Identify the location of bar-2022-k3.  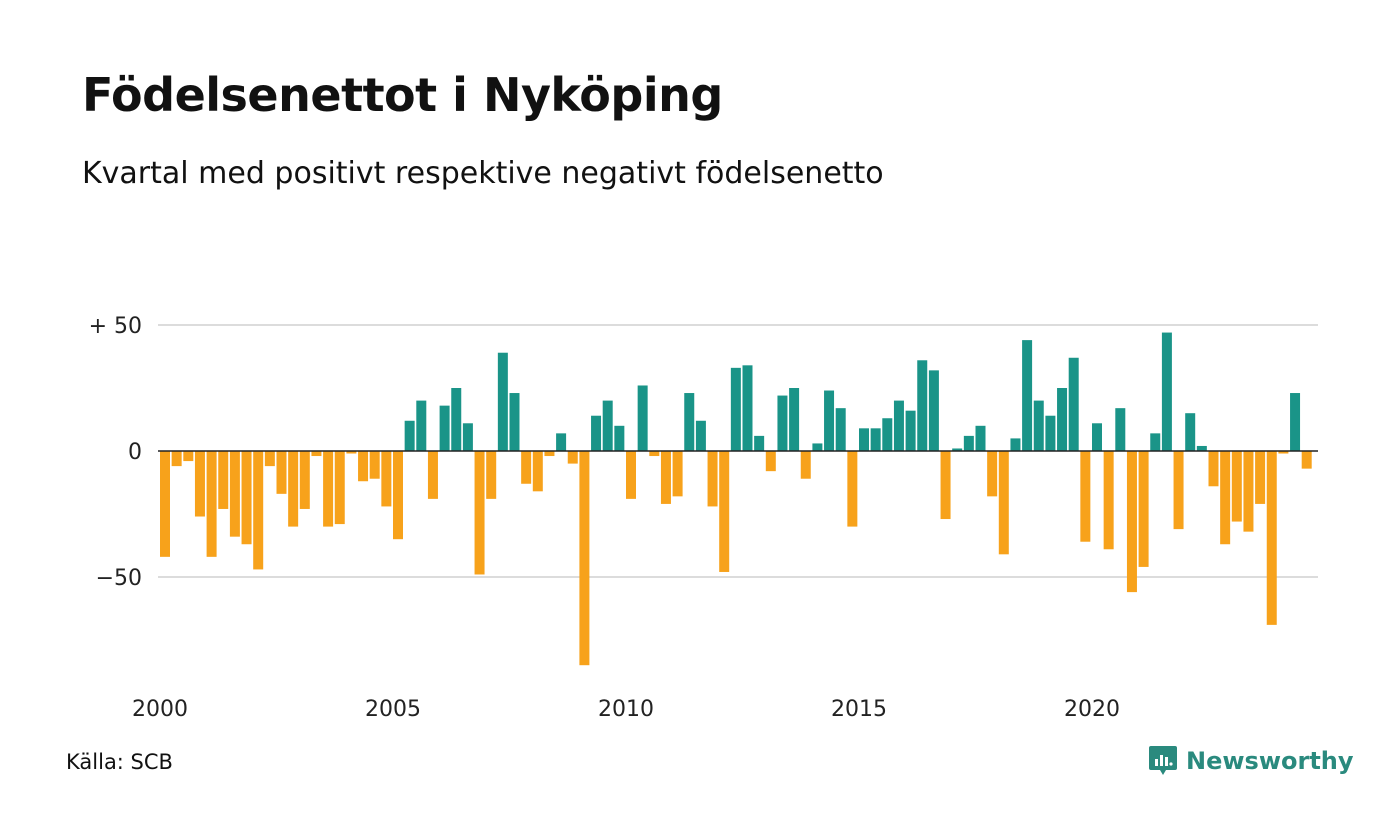
(1213, 469).